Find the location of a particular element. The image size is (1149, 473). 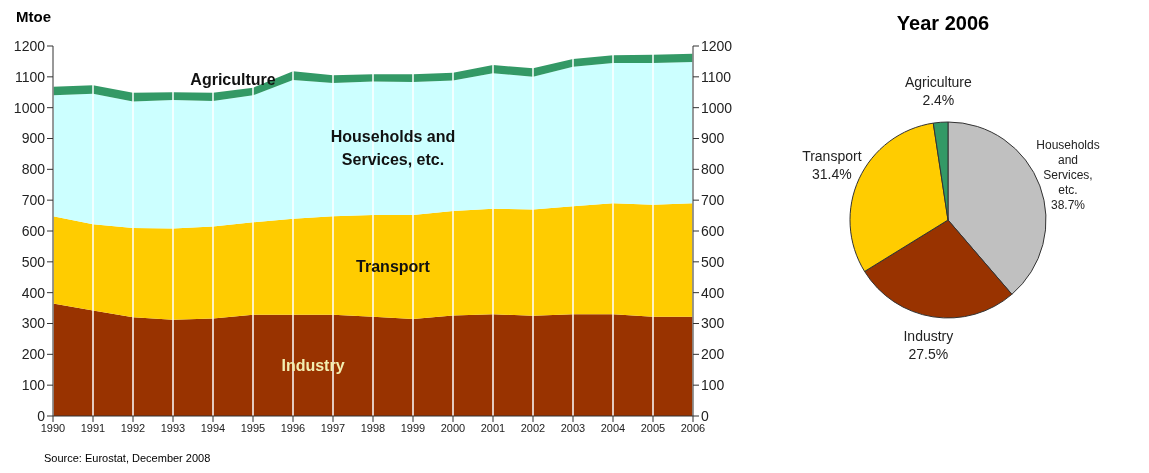

x-tick-label: 1992 is located at coordinates (133, 427).